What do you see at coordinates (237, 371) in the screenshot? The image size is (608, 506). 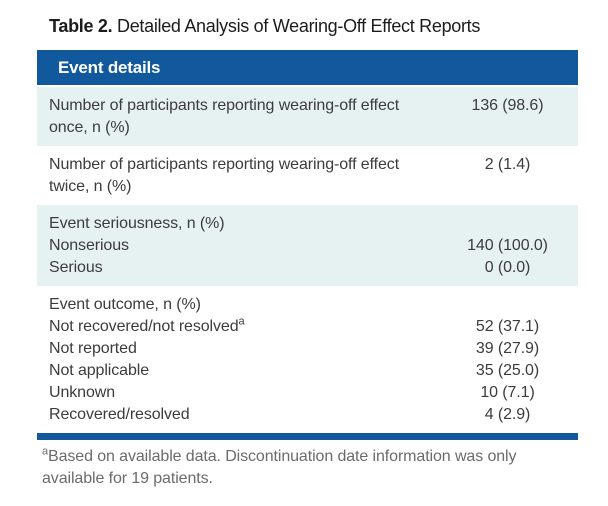 I see `row-label: Not applicable` at bounding box center [237, 371].